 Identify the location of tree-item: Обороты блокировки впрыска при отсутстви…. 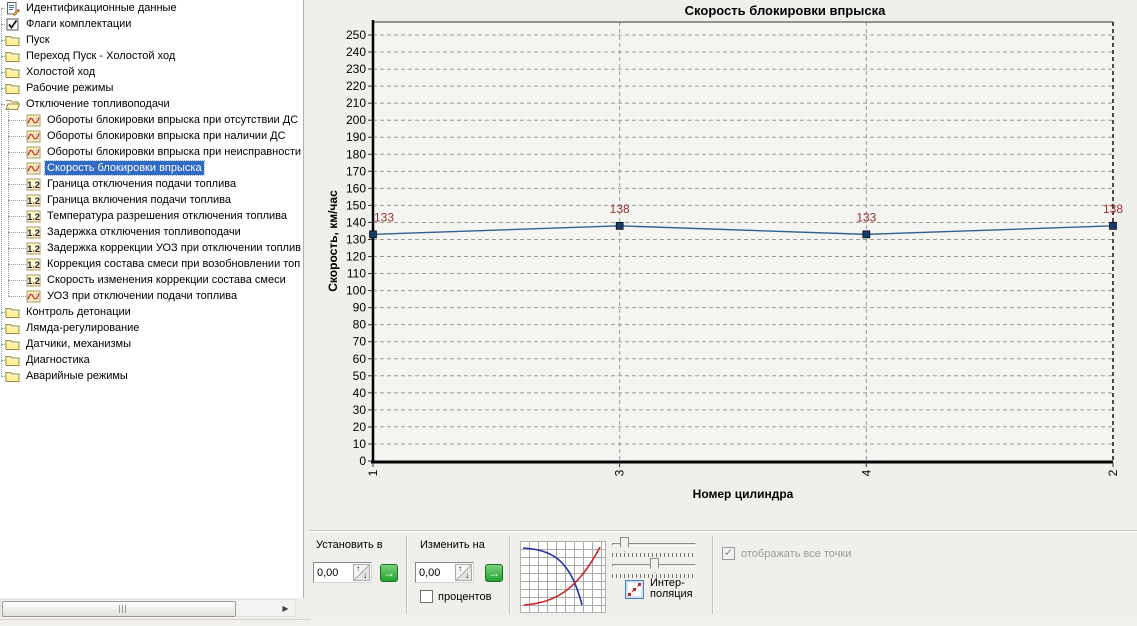
(151, 120).